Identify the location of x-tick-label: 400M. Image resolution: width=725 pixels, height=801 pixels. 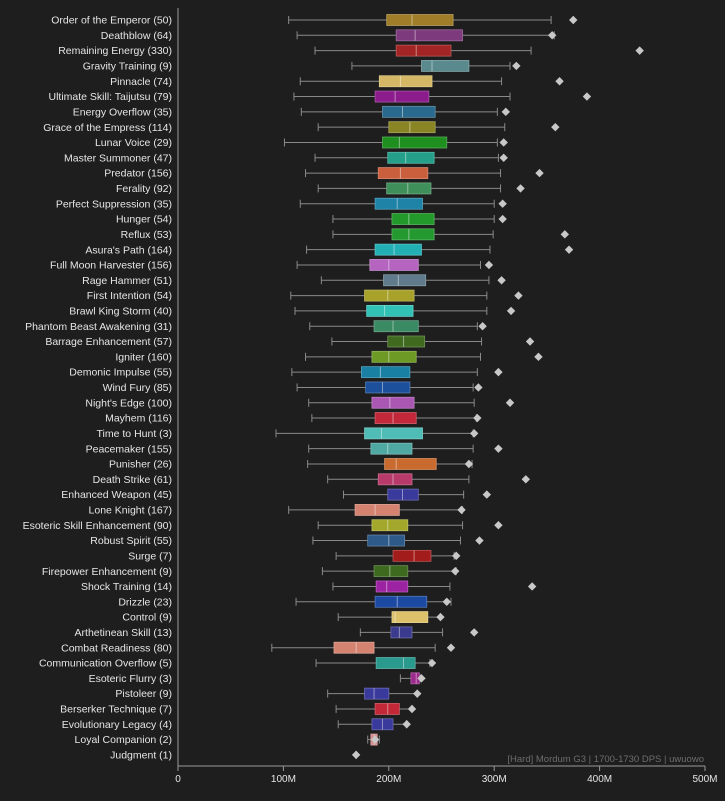
(599, 779).